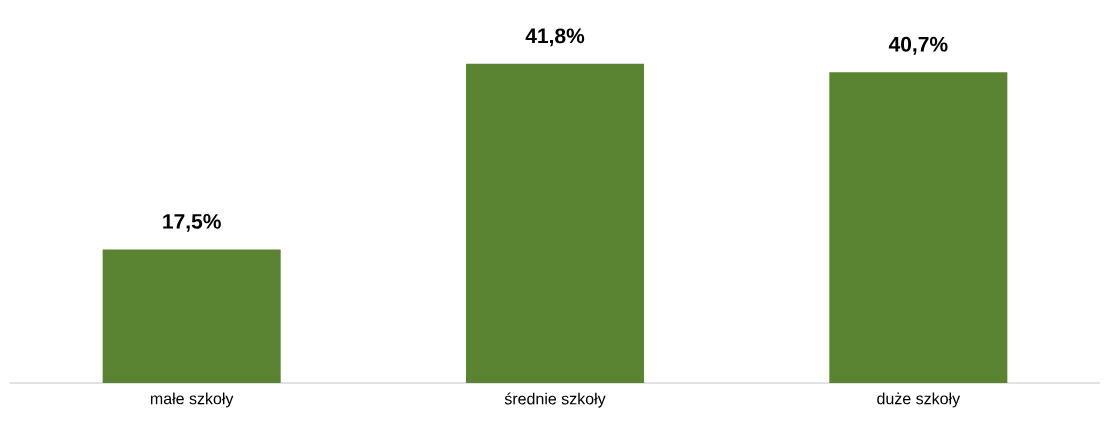 The width and height of the screenshot is (1107, 426). I want to click on x-tick-label: małe szkoły, so click(192, 400).